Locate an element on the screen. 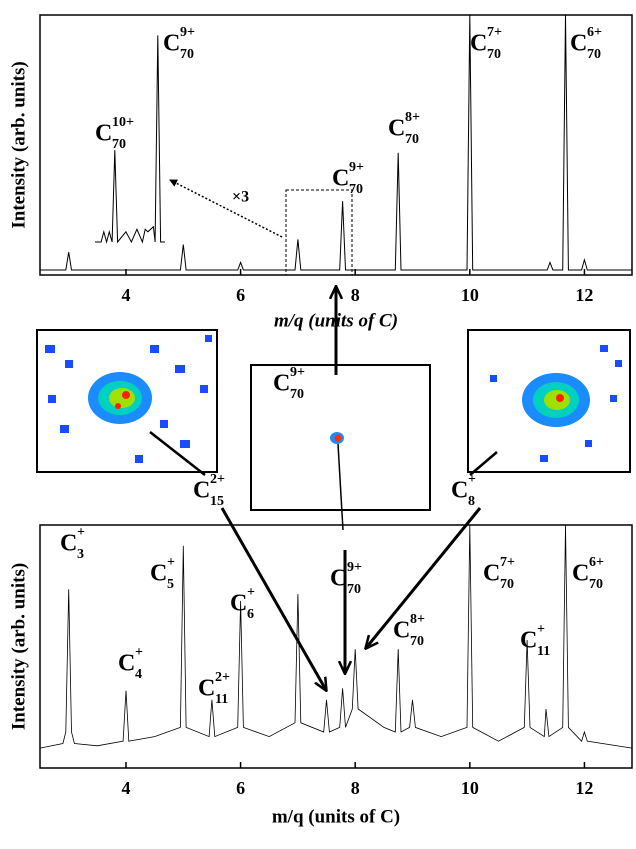 The width and height of the screenshot is (636, 849). ion-size: 8 is located at coordinates (471, 501).